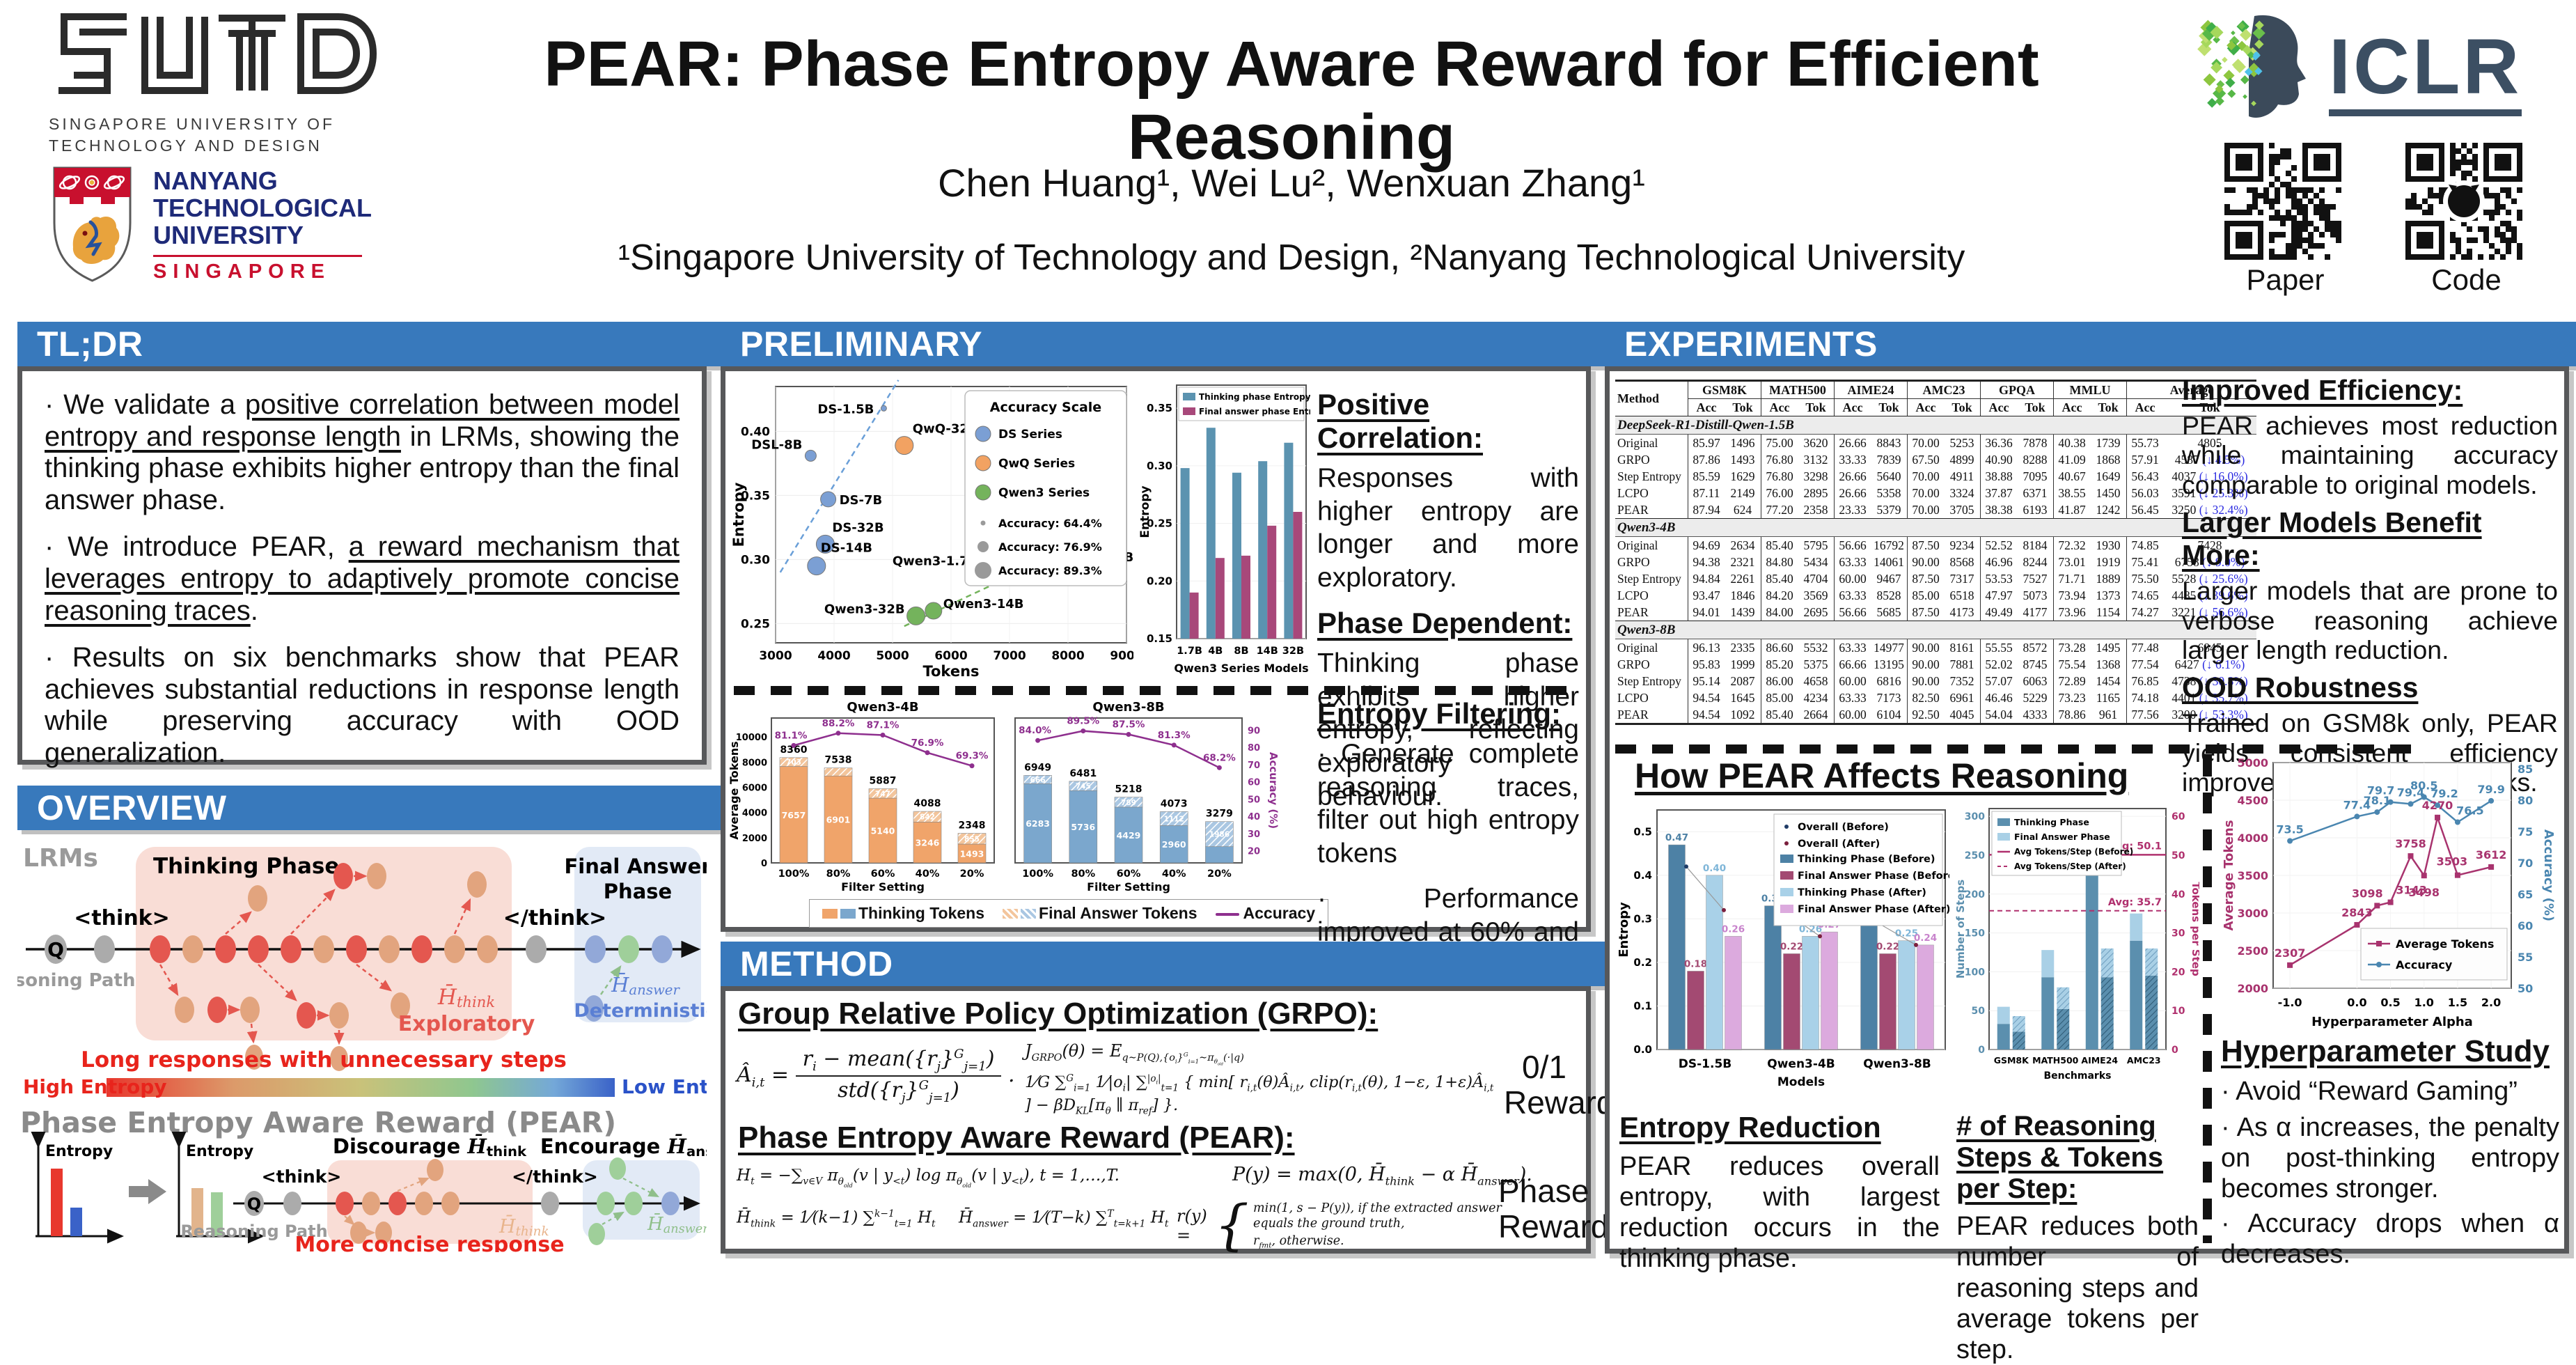 The image size is (2576, 1365). I want to click on method-section-header: METHOD, so click(1165, 964).